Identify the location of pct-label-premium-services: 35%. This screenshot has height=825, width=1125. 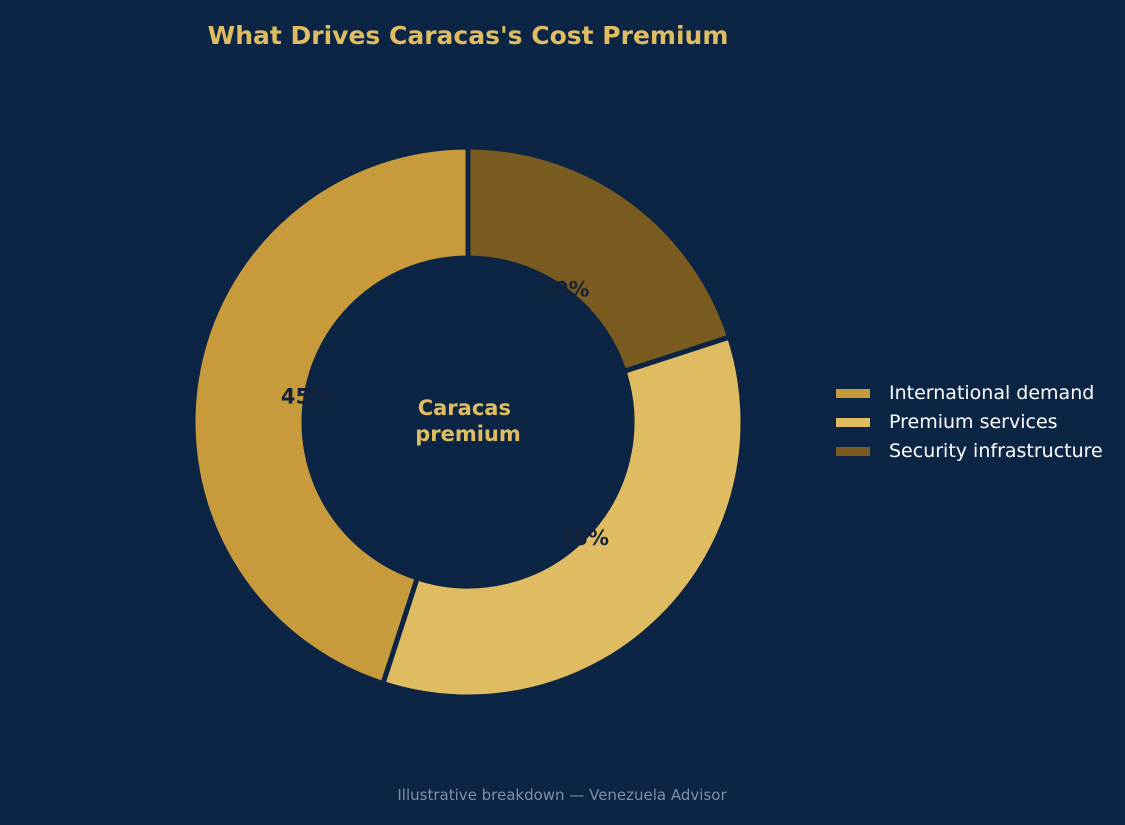
(584, 538).